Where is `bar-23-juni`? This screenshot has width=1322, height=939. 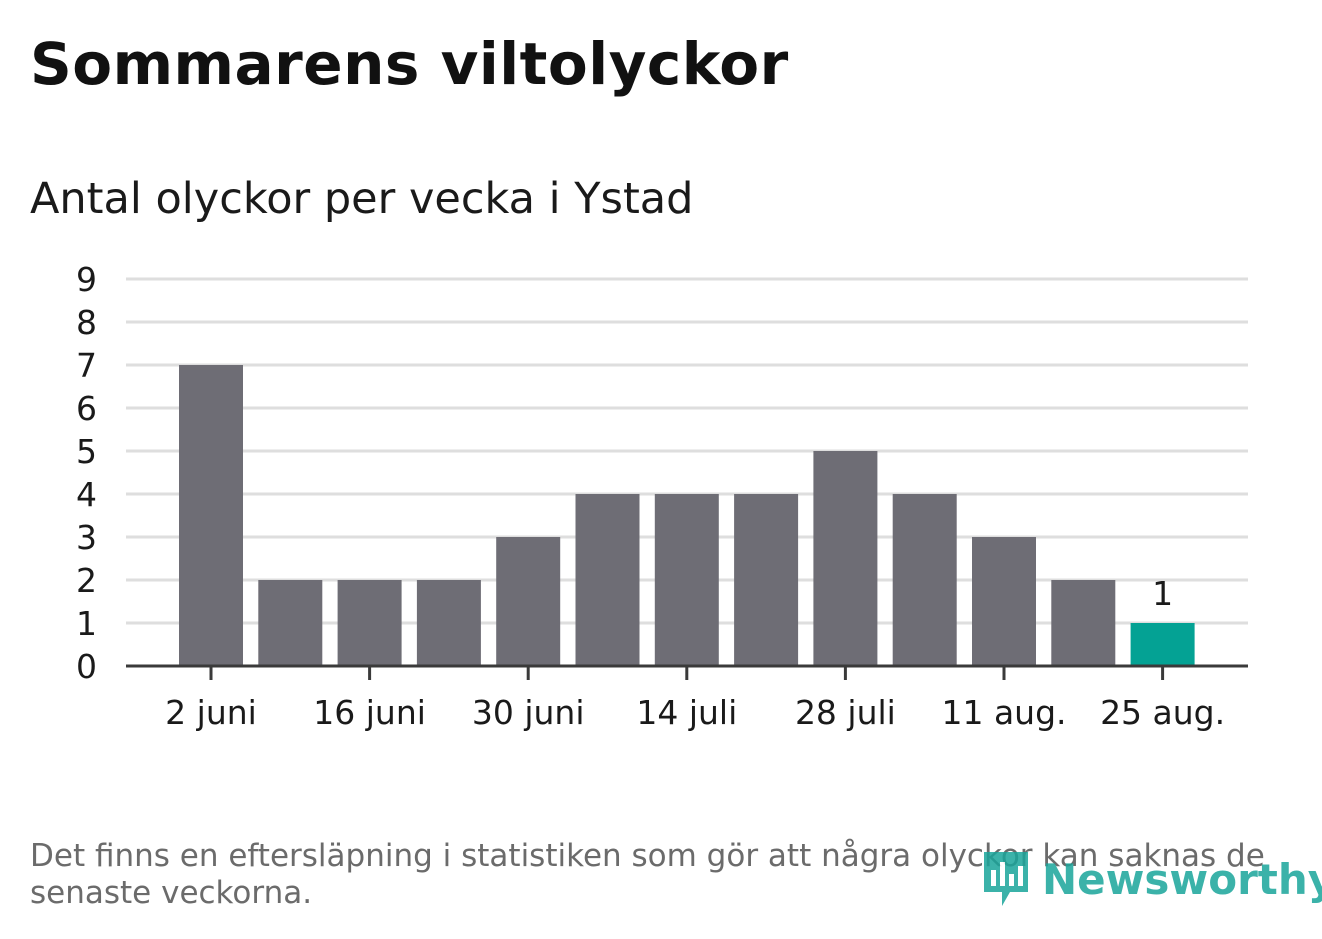
bar-23-juni is located at coordinates (448, 623).